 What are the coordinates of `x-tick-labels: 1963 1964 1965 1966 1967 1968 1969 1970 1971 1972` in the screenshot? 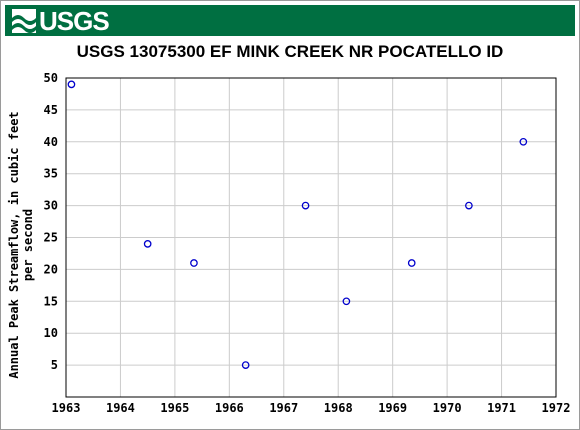 It's located at (311, 408).